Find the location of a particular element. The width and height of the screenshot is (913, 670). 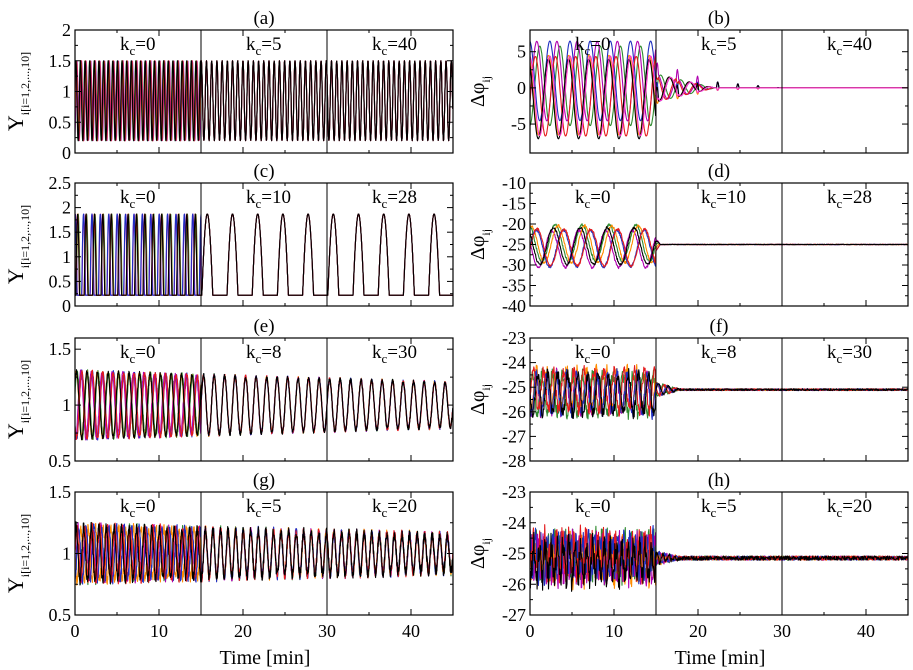

region-label-value: =8 is located at coordinates (271, 352).